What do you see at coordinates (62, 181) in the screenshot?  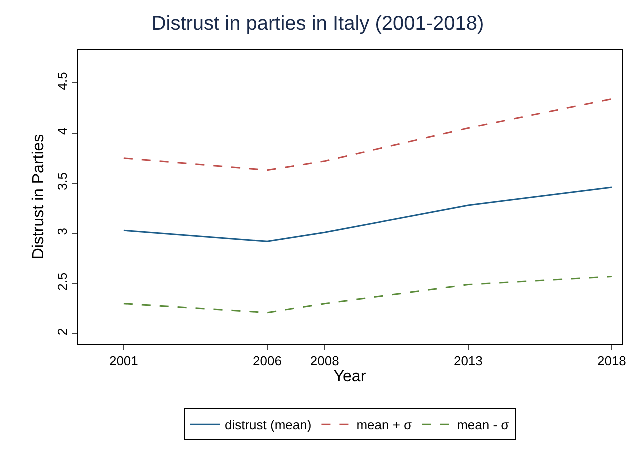 I see `y-tick-label: 3.5` at bounding box center [62, 181].